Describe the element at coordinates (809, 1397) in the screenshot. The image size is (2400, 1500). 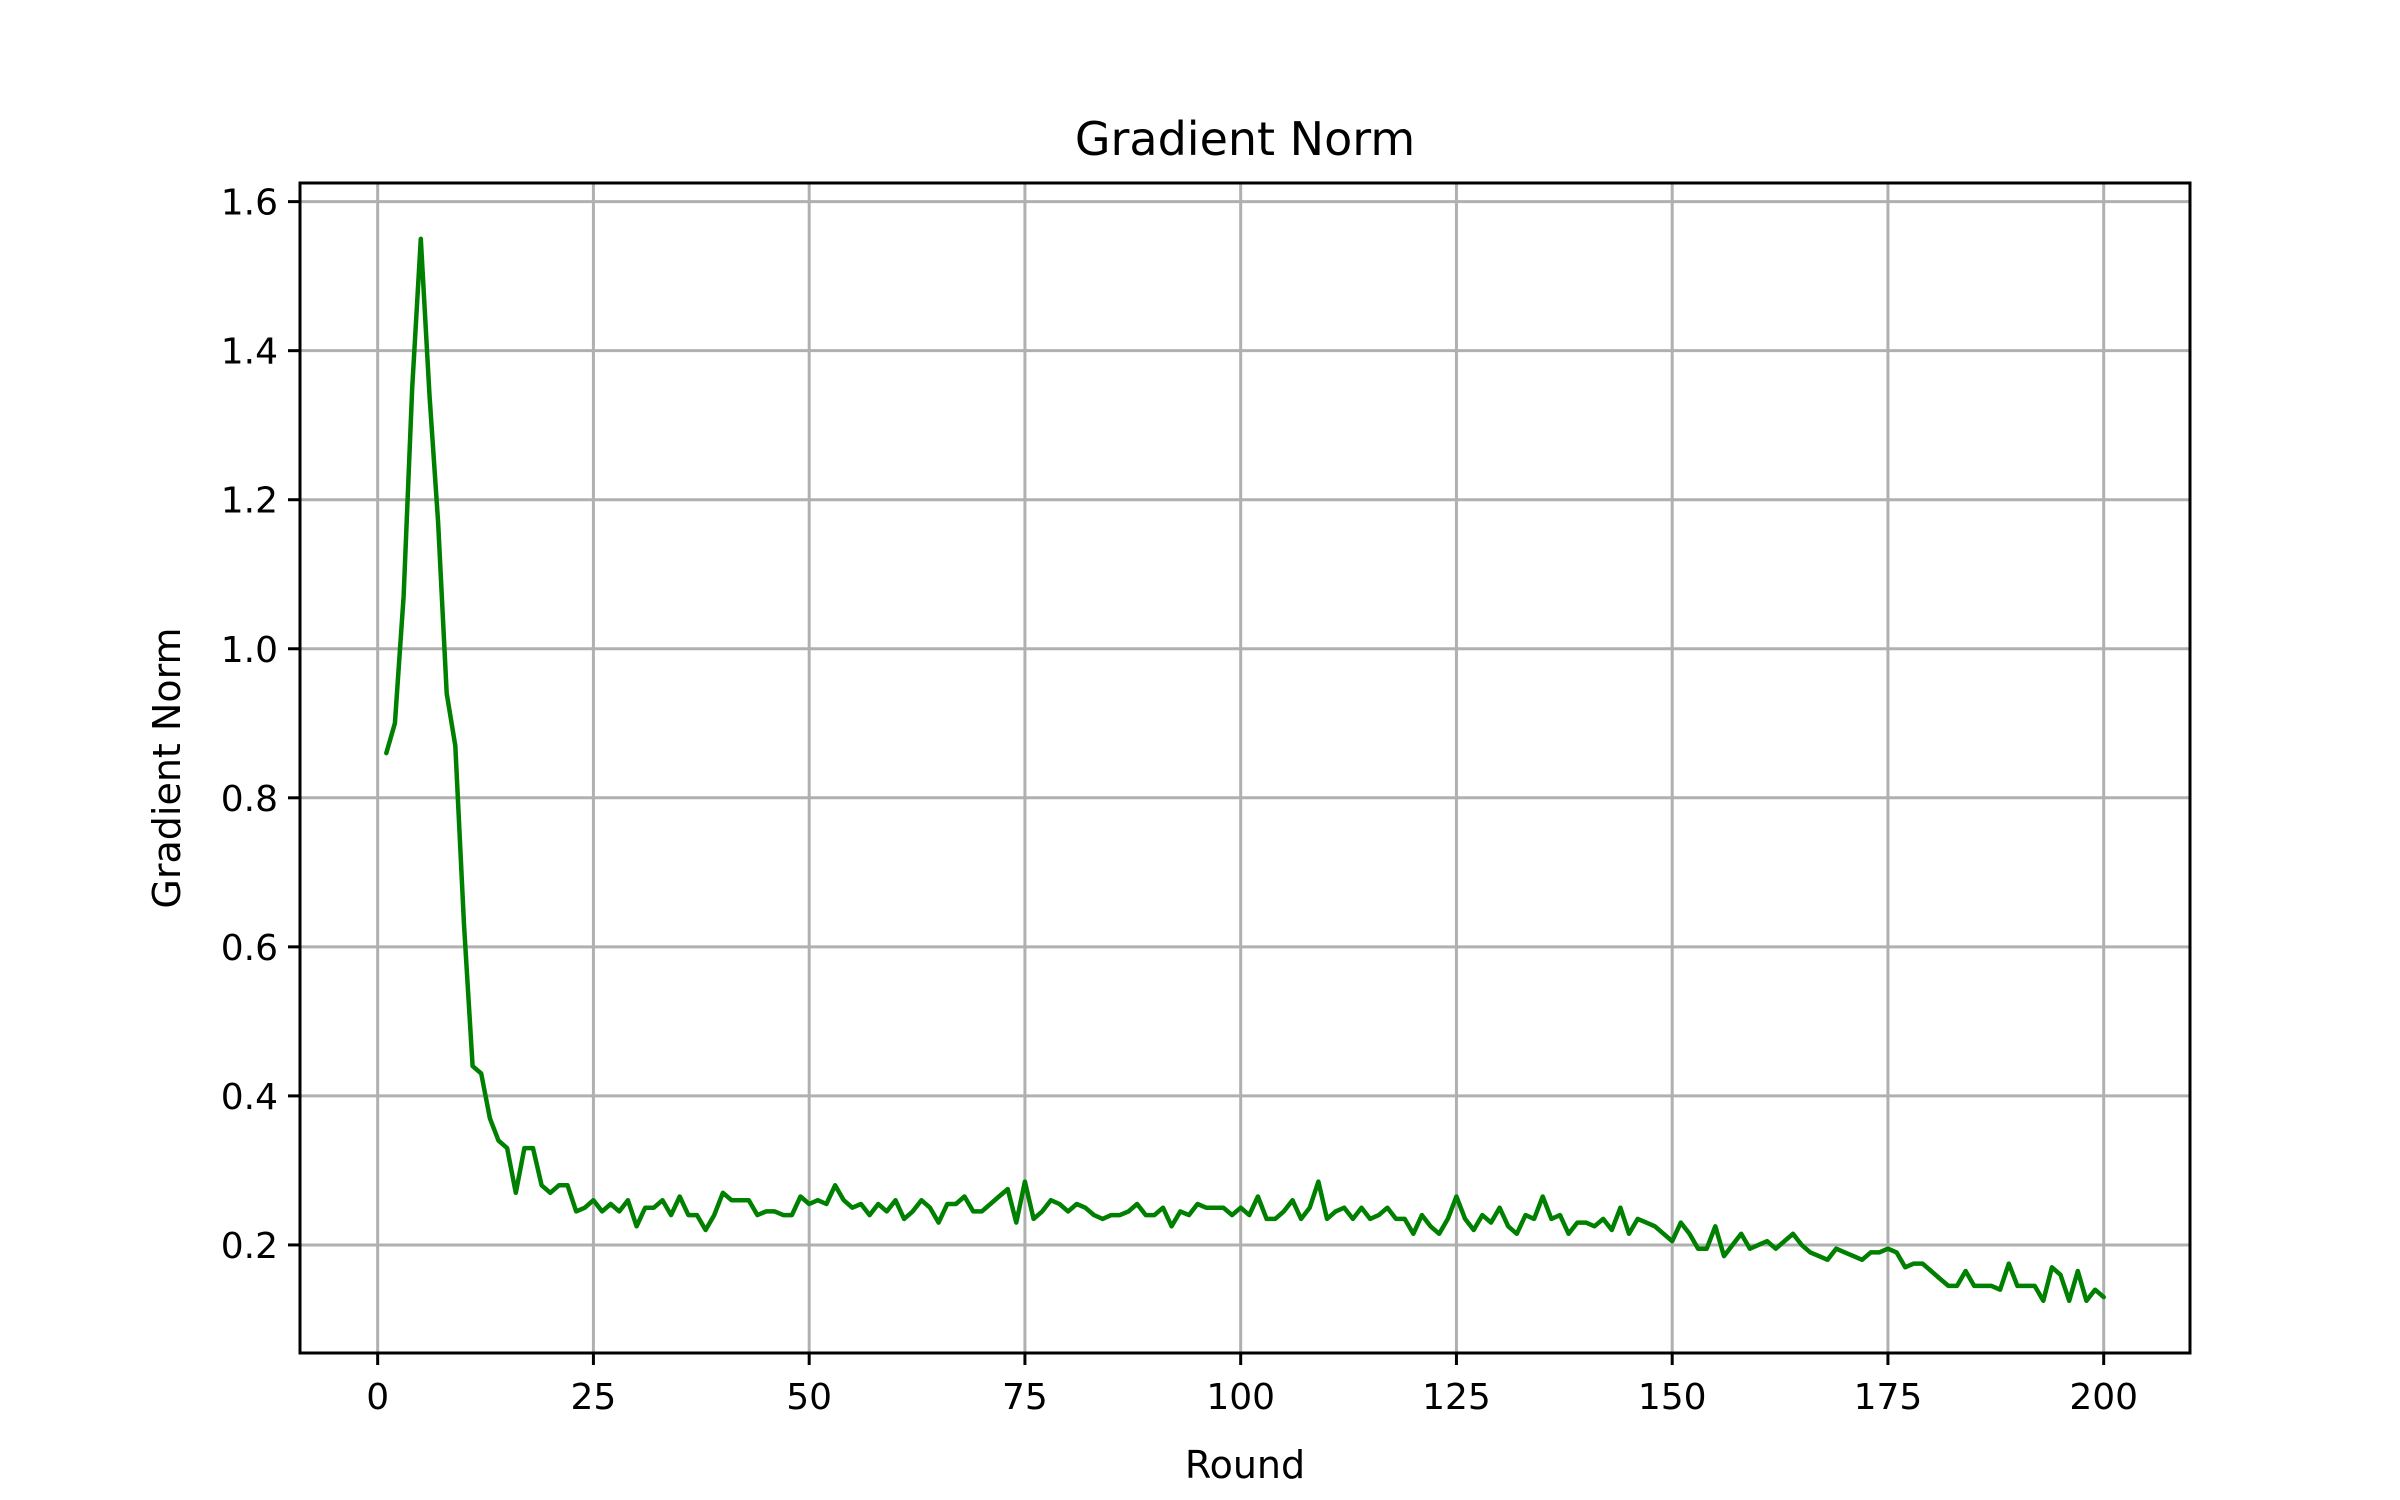
I see `x-tick-label: 50` at that location.